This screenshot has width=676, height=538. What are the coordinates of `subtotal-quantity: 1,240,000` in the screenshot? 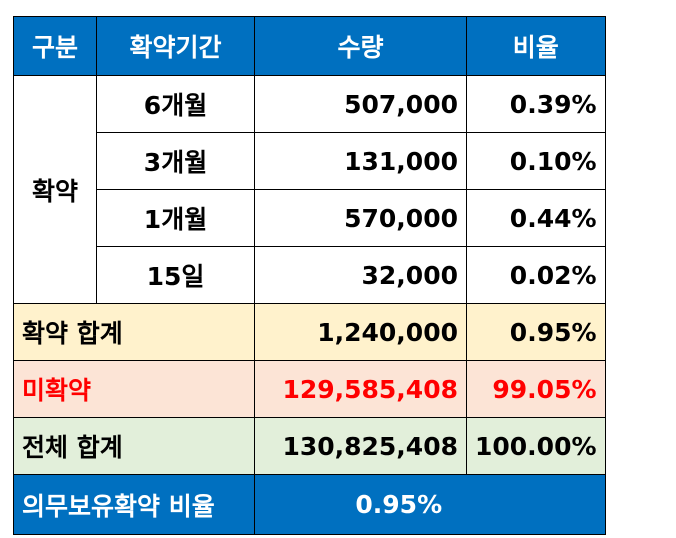 It's located at (360, 332).